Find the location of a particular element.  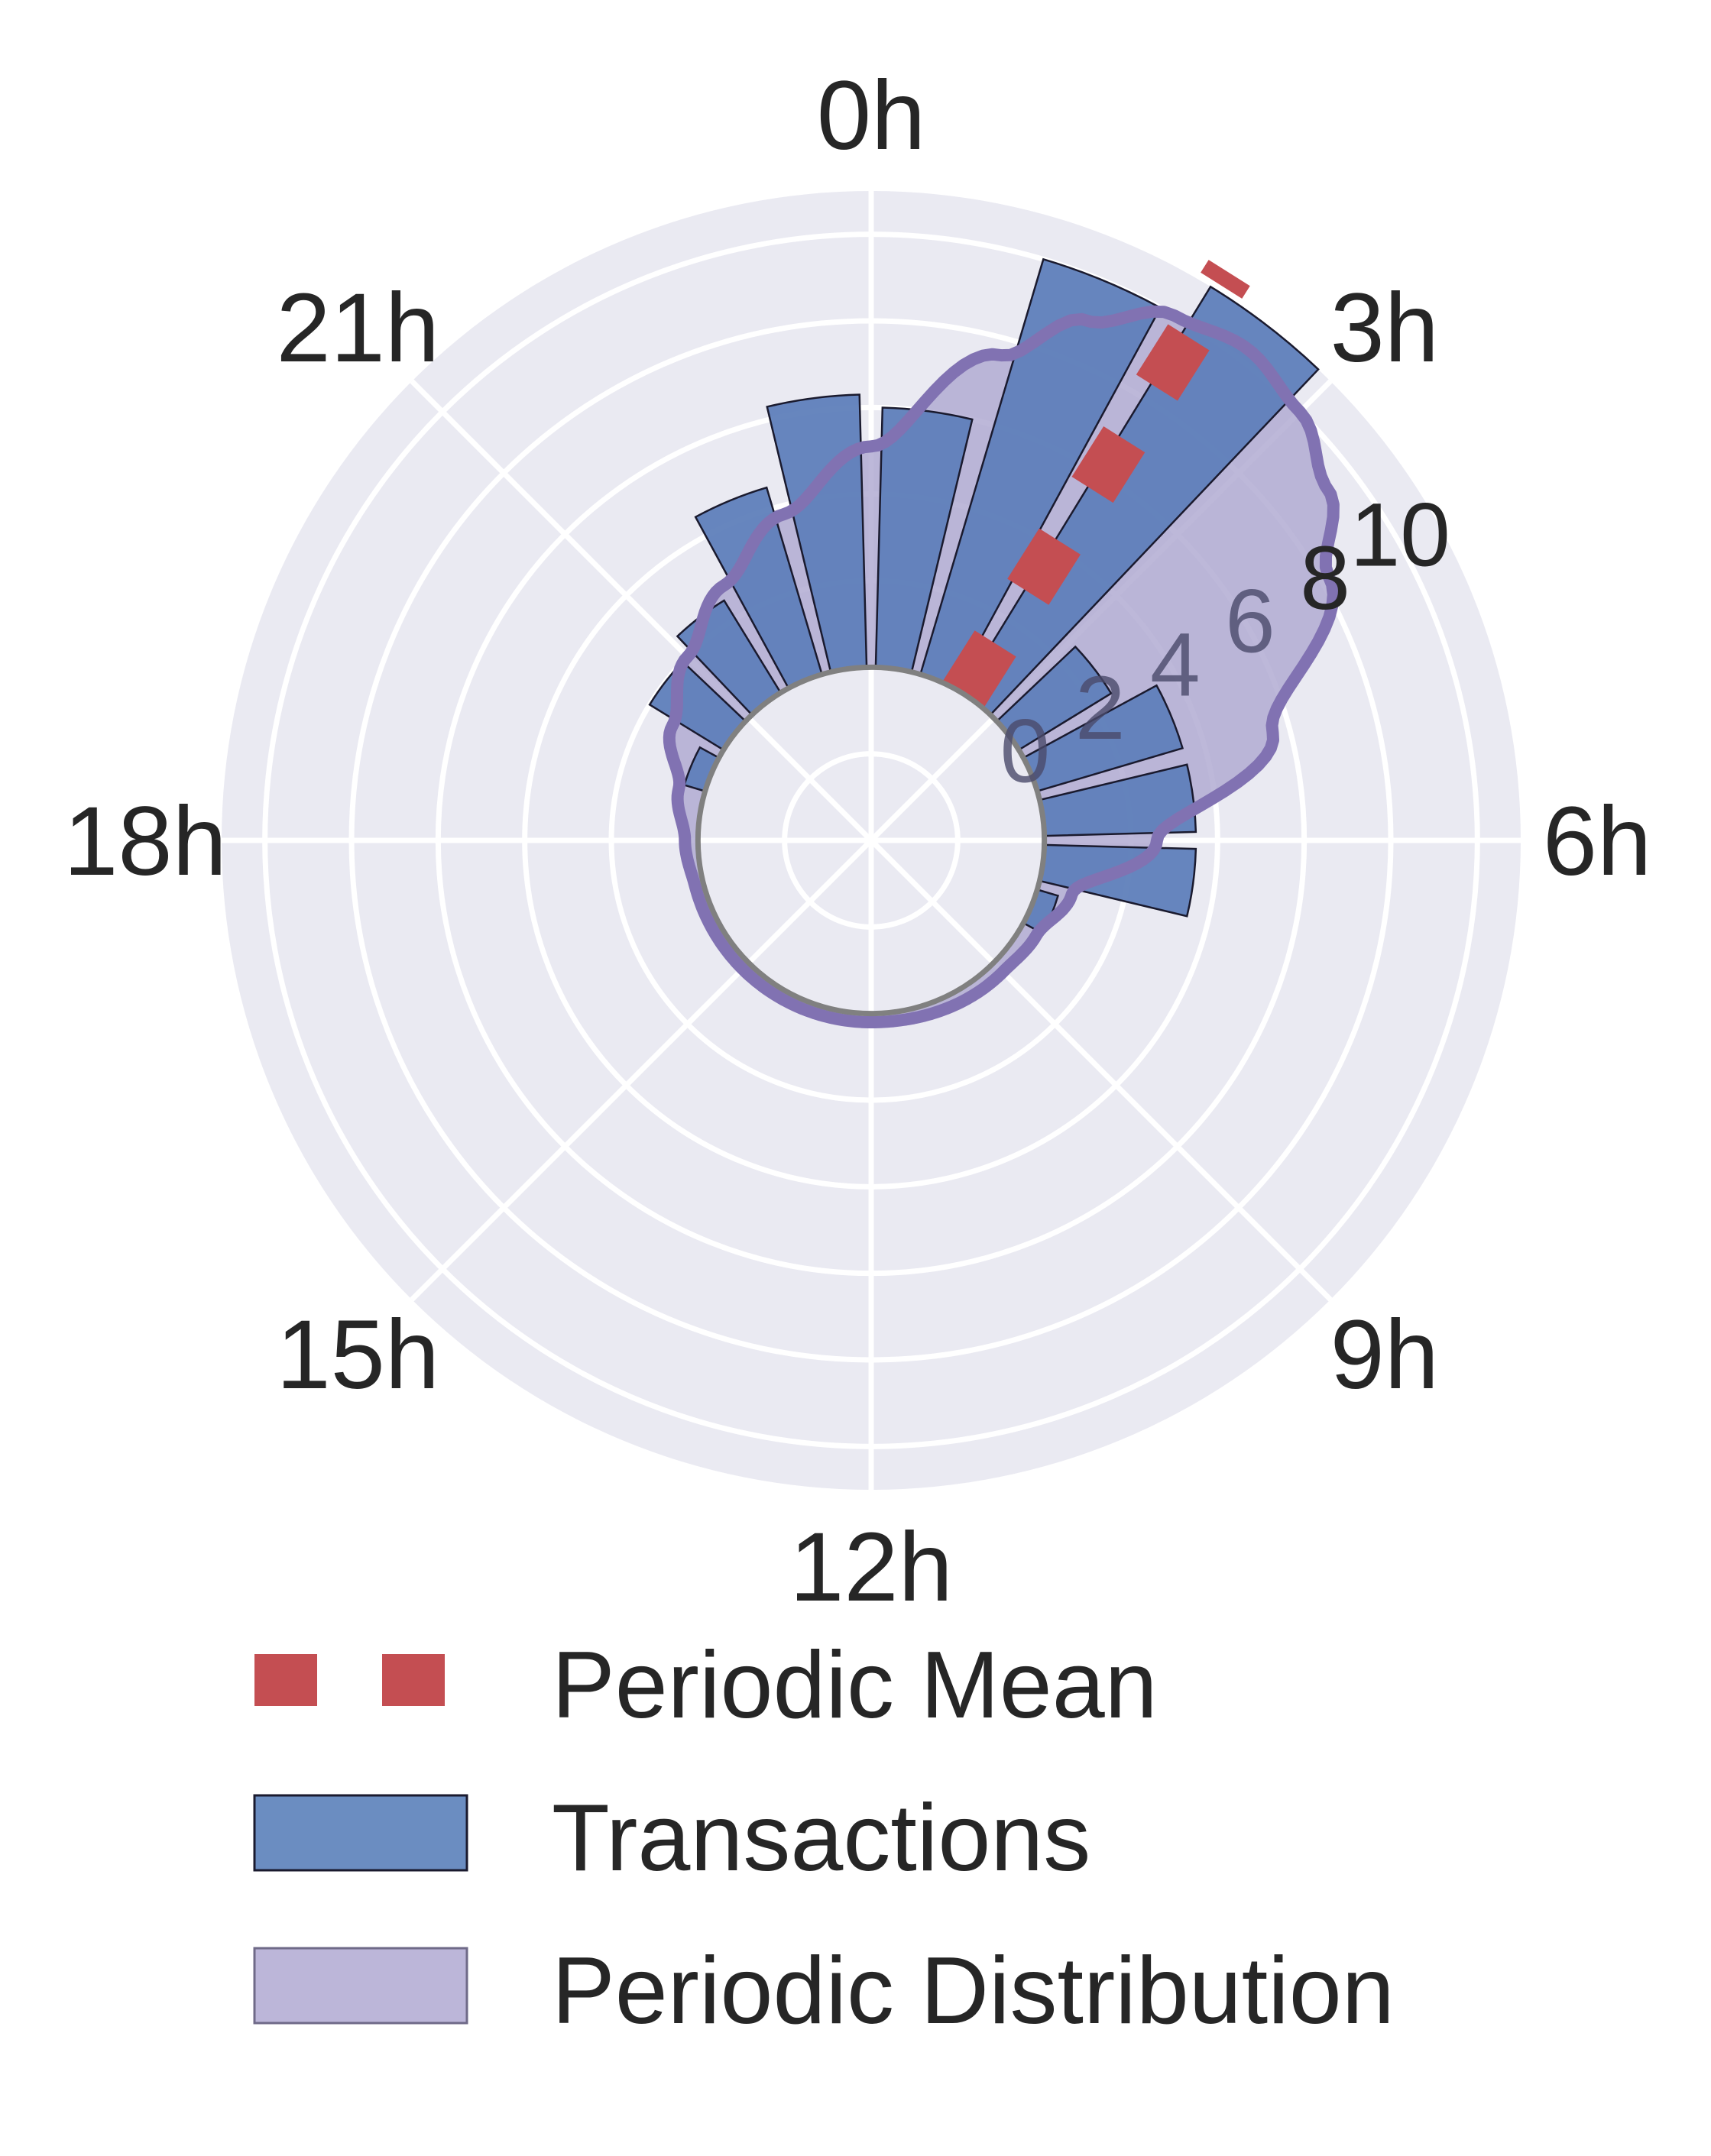

radial-tick-label-10: 10 is located at coordinates (1400, 535).